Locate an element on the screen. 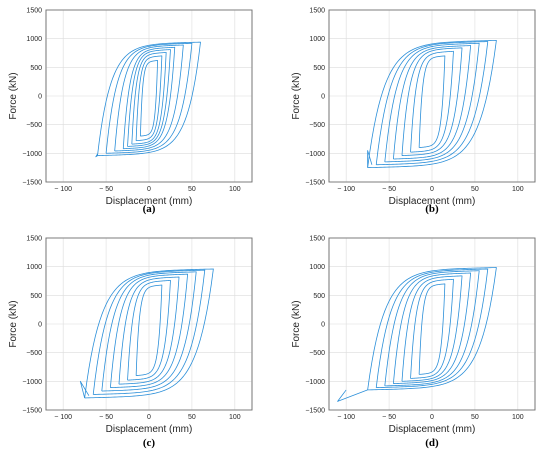  panel-label: (a) is located at coordinates (149, 209).